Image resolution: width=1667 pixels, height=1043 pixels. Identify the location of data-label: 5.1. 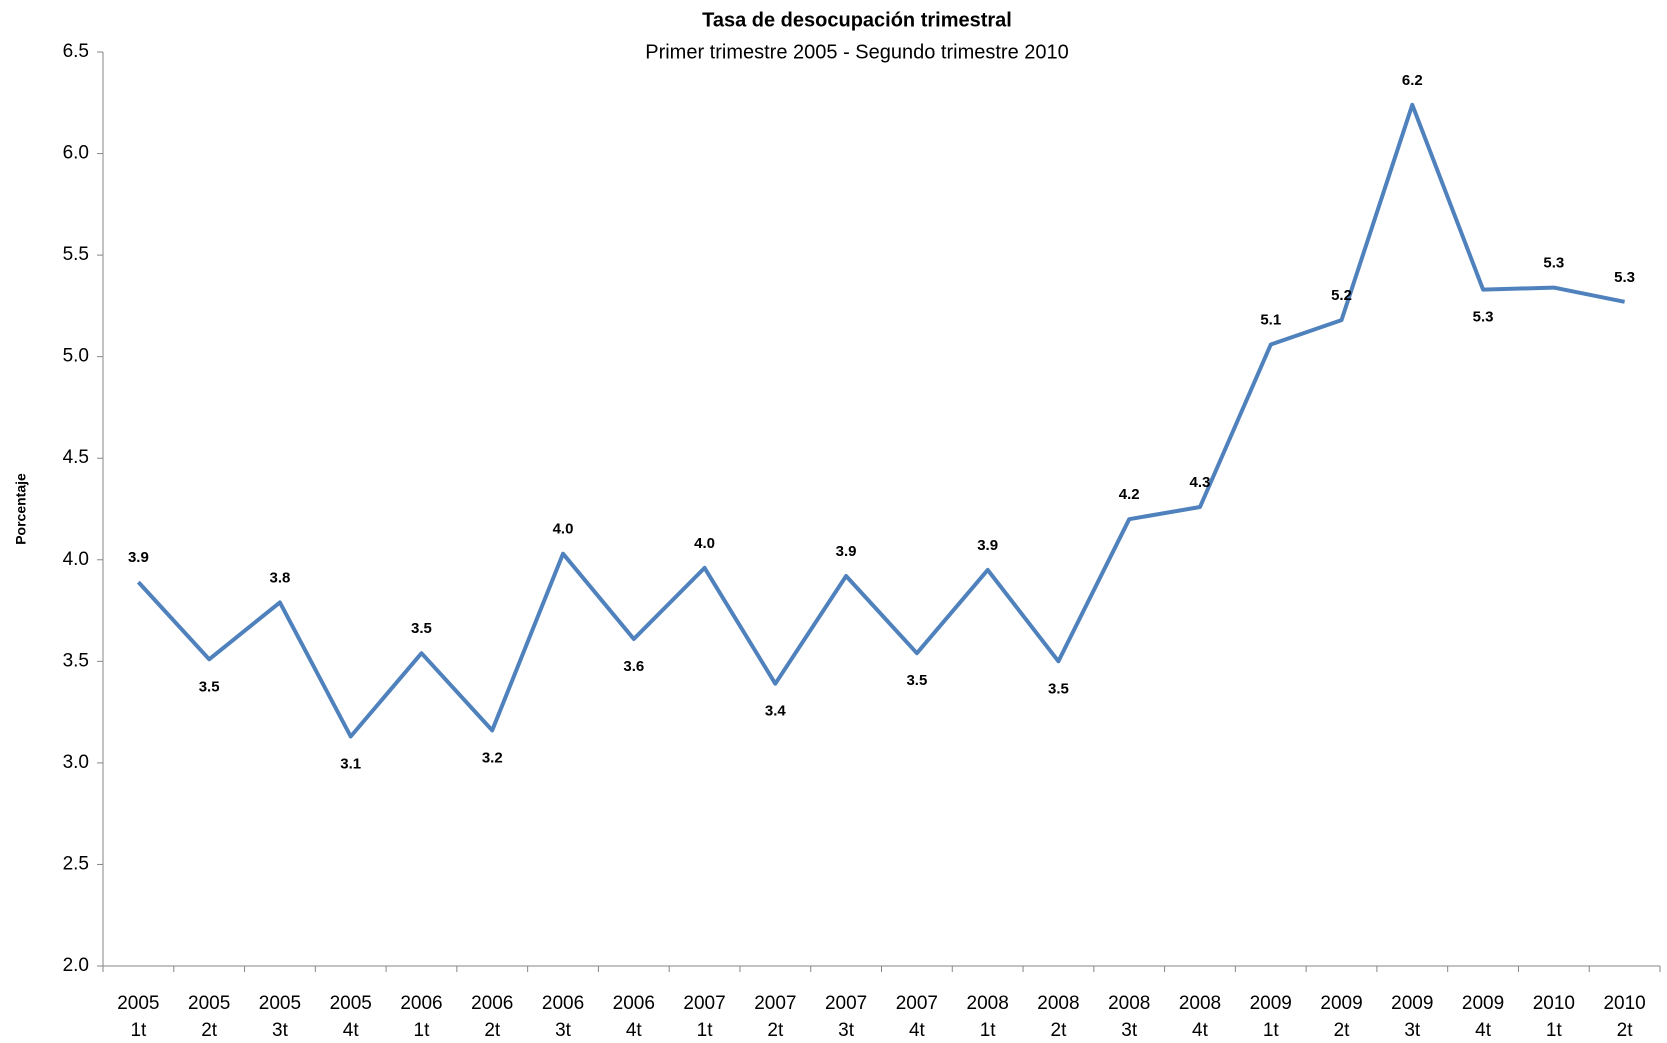
(1270, 319).